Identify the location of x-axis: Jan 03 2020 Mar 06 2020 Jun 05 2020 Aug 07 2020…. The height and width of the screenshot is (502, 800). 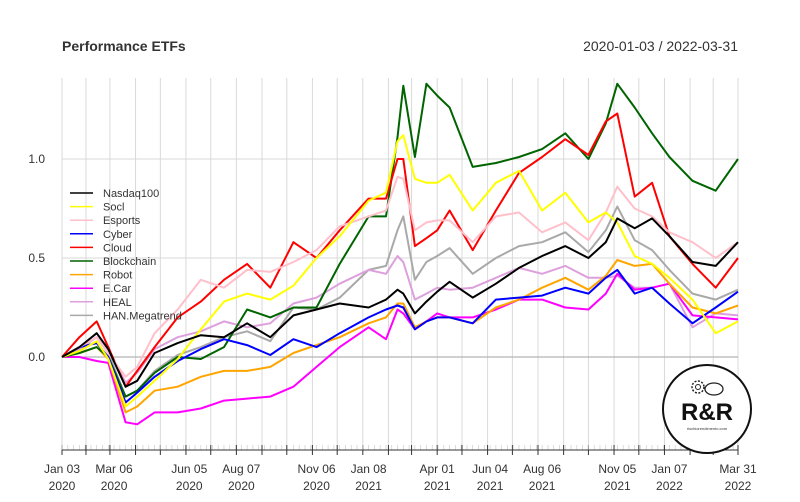
(400, 469).